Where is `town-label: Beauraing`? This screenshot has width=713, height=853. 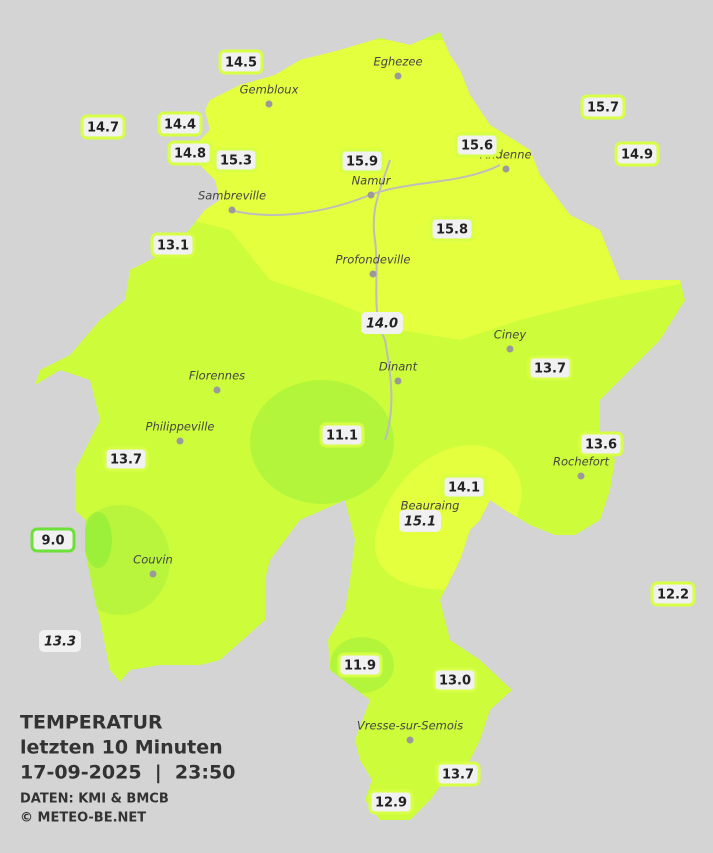
town-label: Beauraing is located at coordinates (430, 506).